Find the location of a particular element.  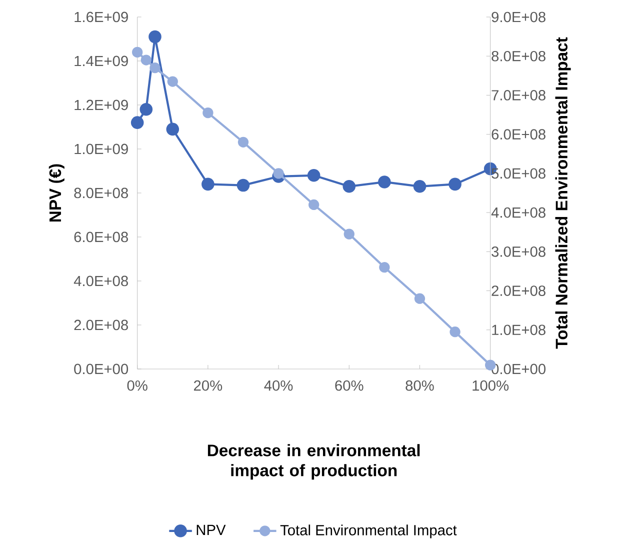

y-tick-label: 0.0E+00 is located at coordinates (101, 369).